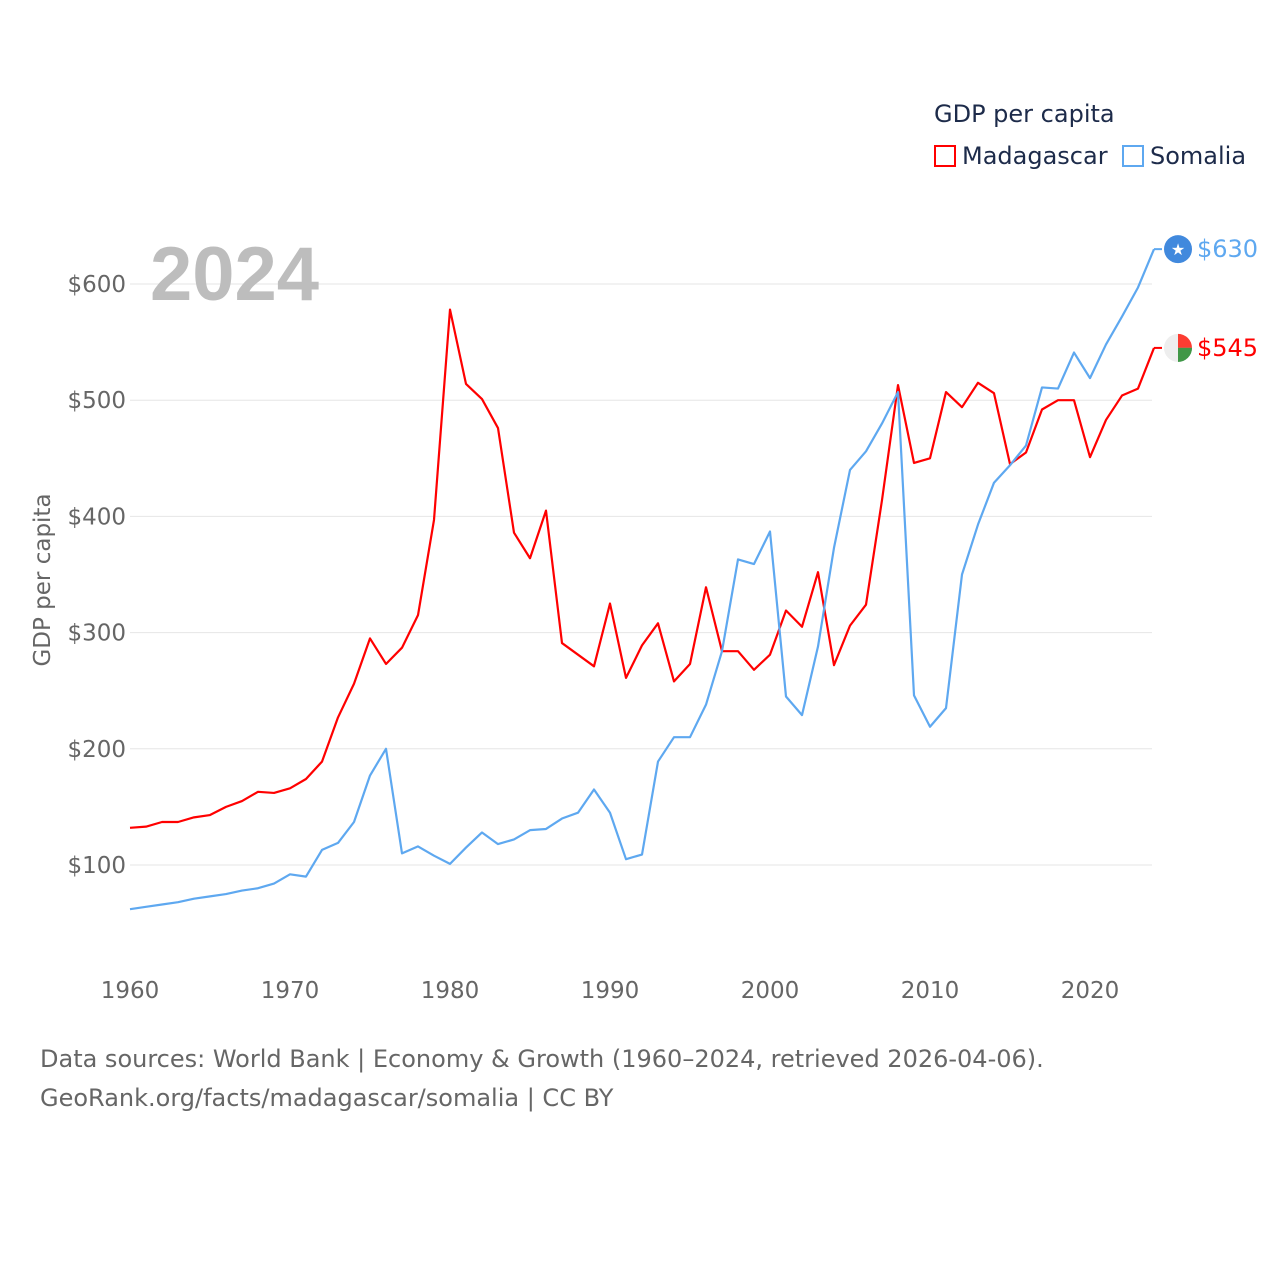  Describe the element at coordinates (96, 750) in the screenshot. I see `y-tick-label: $200` at that location.